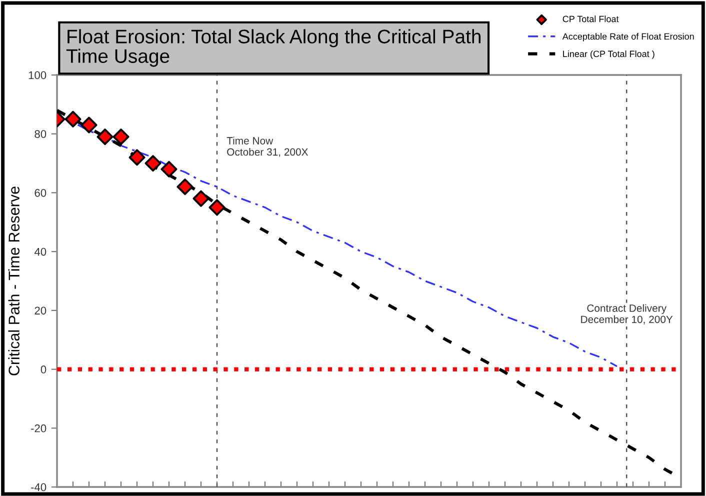 The height and width of the screenshot is (496, 706). Describe the element at coordinates (38, 428) in the screenshot. I see `y-tick-label: -20` at that location.